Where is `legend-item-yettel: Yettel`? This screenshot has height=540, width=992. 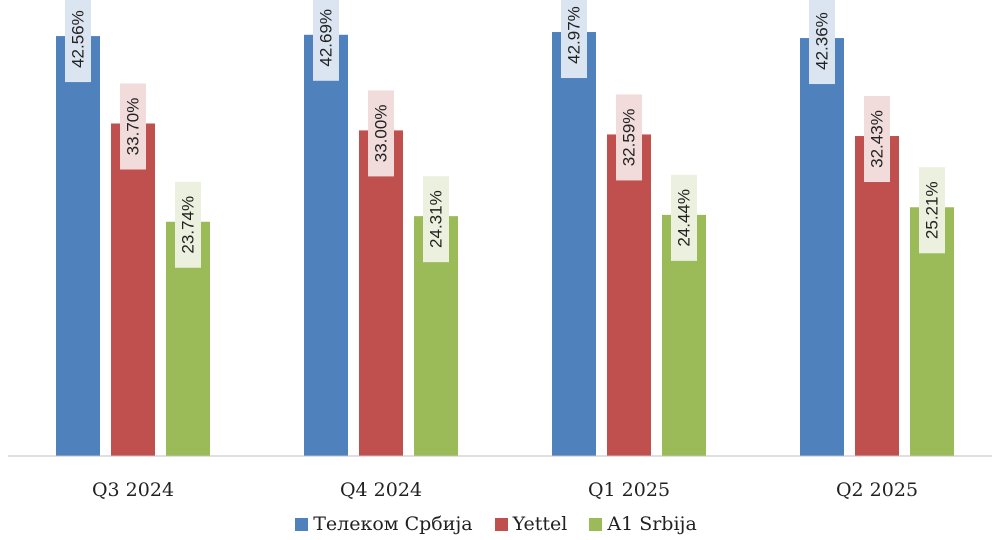
legend-item-yettel: Yettel is located at coordinates (531, 524).